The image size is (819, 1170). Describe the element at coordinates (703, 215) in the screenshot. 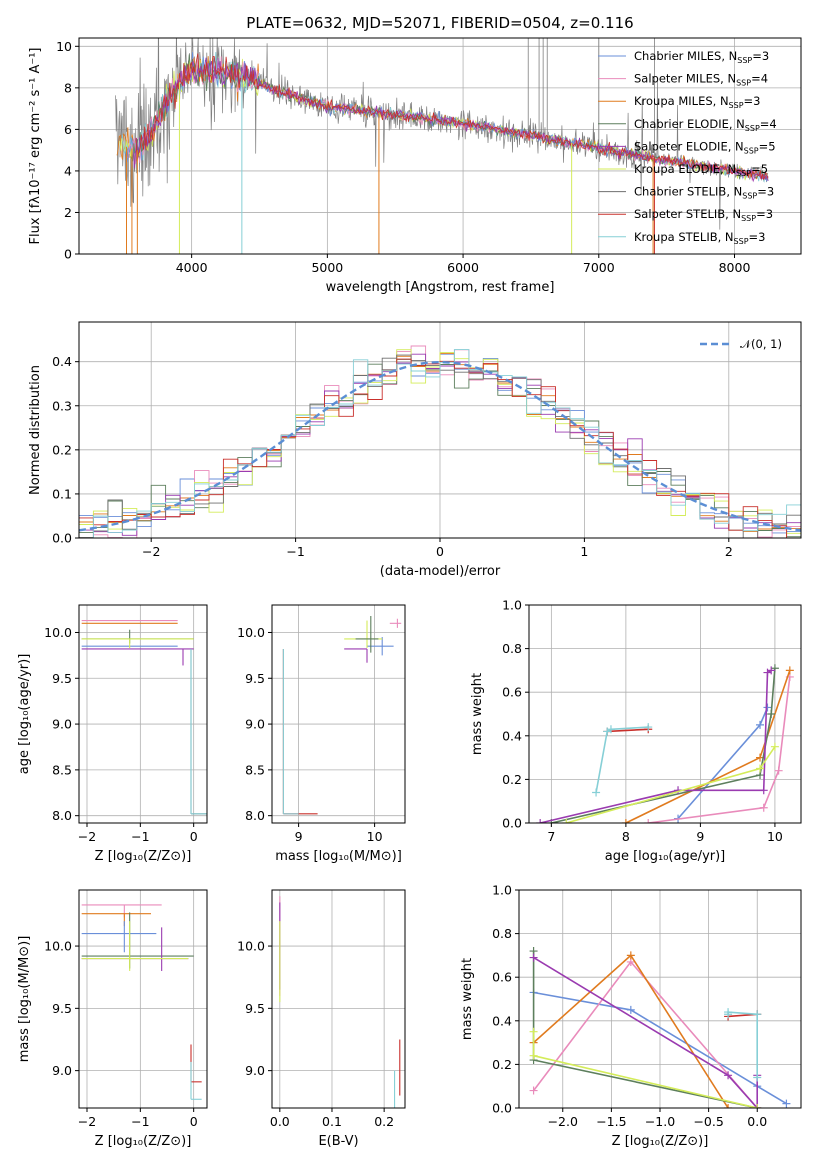

I see `legend-entry: Salpeter STELIB, NSSP=3` at that location.